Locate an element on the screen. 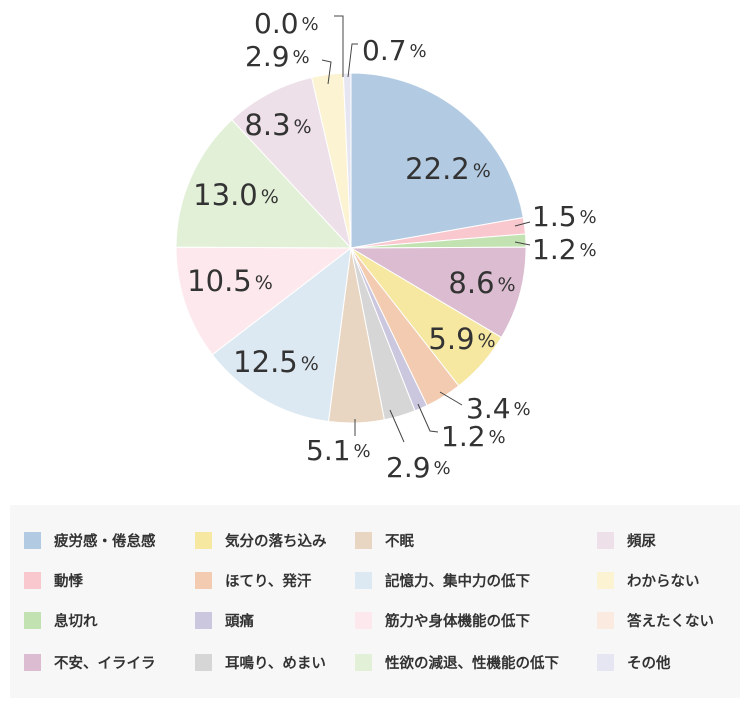  legend-label: 不安、イライラ is located at coordinates (105, 663).